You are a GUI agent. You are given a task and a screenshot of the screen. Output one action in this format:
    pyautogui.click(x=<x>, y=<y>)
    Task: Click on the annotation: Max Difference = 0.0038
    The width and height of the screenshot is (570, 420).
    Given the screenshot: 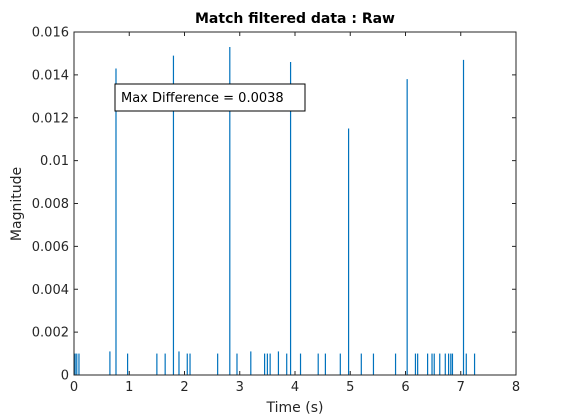 What is the action you would take?
    pyautogui.click(x=210, y=97)
    